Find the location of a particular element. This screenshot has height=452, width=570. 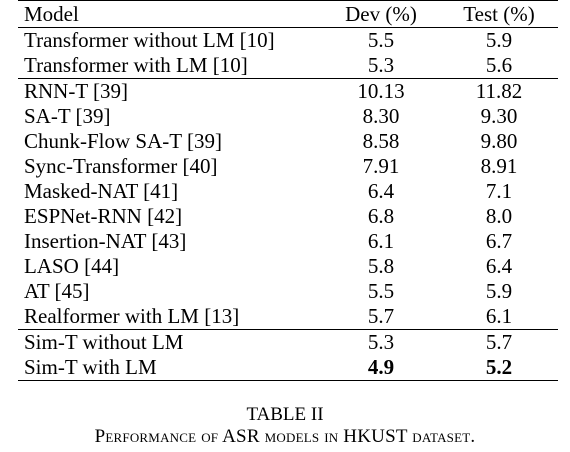

test-cell: 5.7 is located at coordinates (498, 342).